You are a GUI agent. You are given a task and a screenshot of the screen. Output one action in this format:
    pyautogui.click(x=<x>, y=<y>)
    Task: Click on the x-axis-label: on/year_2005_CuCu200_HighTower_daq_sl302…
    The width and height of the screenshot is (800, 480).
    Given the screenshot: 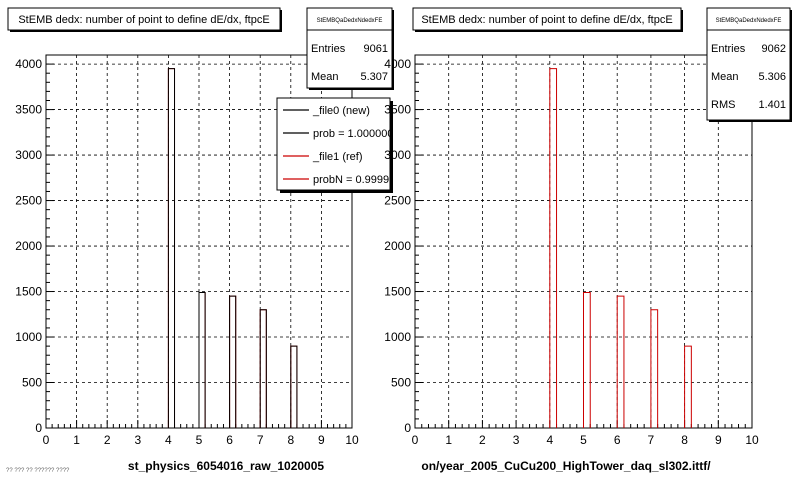 What is the action you would take?
    pyautogui.click(x=566, y=466)
    